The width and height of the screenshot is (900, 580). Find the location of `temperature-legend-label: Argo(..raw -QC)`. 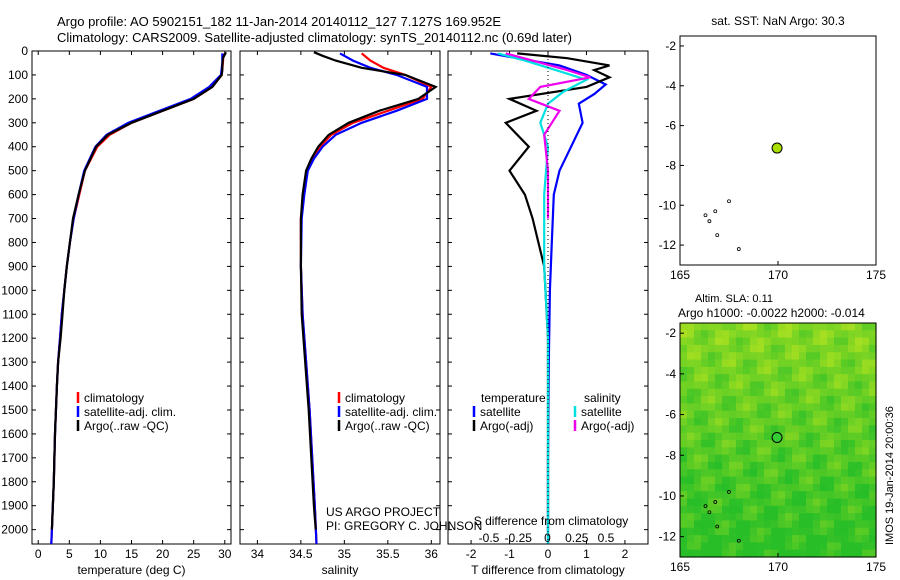

temperature-legend-label: Argo(..raw -QC) is located at coordinates (126, 426).